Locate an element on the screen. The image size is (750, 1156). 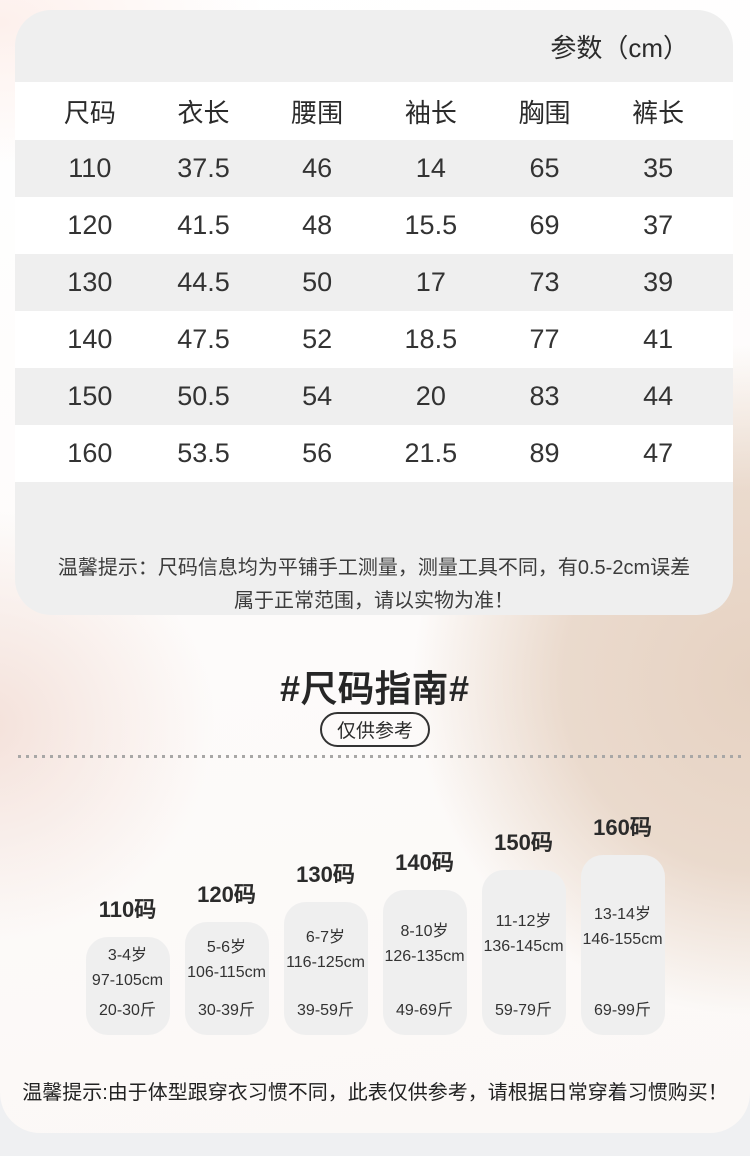
table-cell: 14 is located at coordinates (430, 168).